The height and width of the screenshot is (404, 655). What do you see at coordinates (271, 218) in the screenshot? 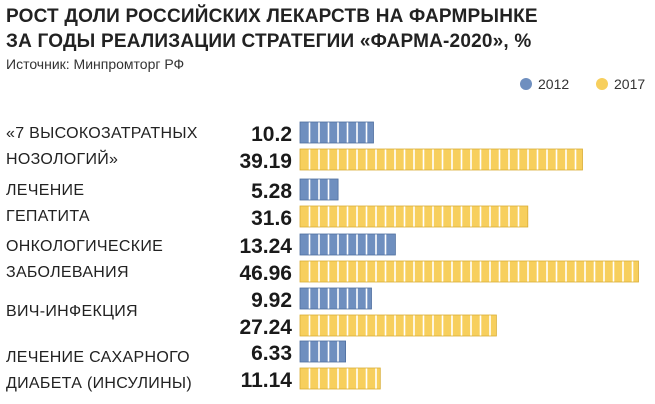
I see `value-label-2017-1: 31.6` at bounding box center [271, 218].